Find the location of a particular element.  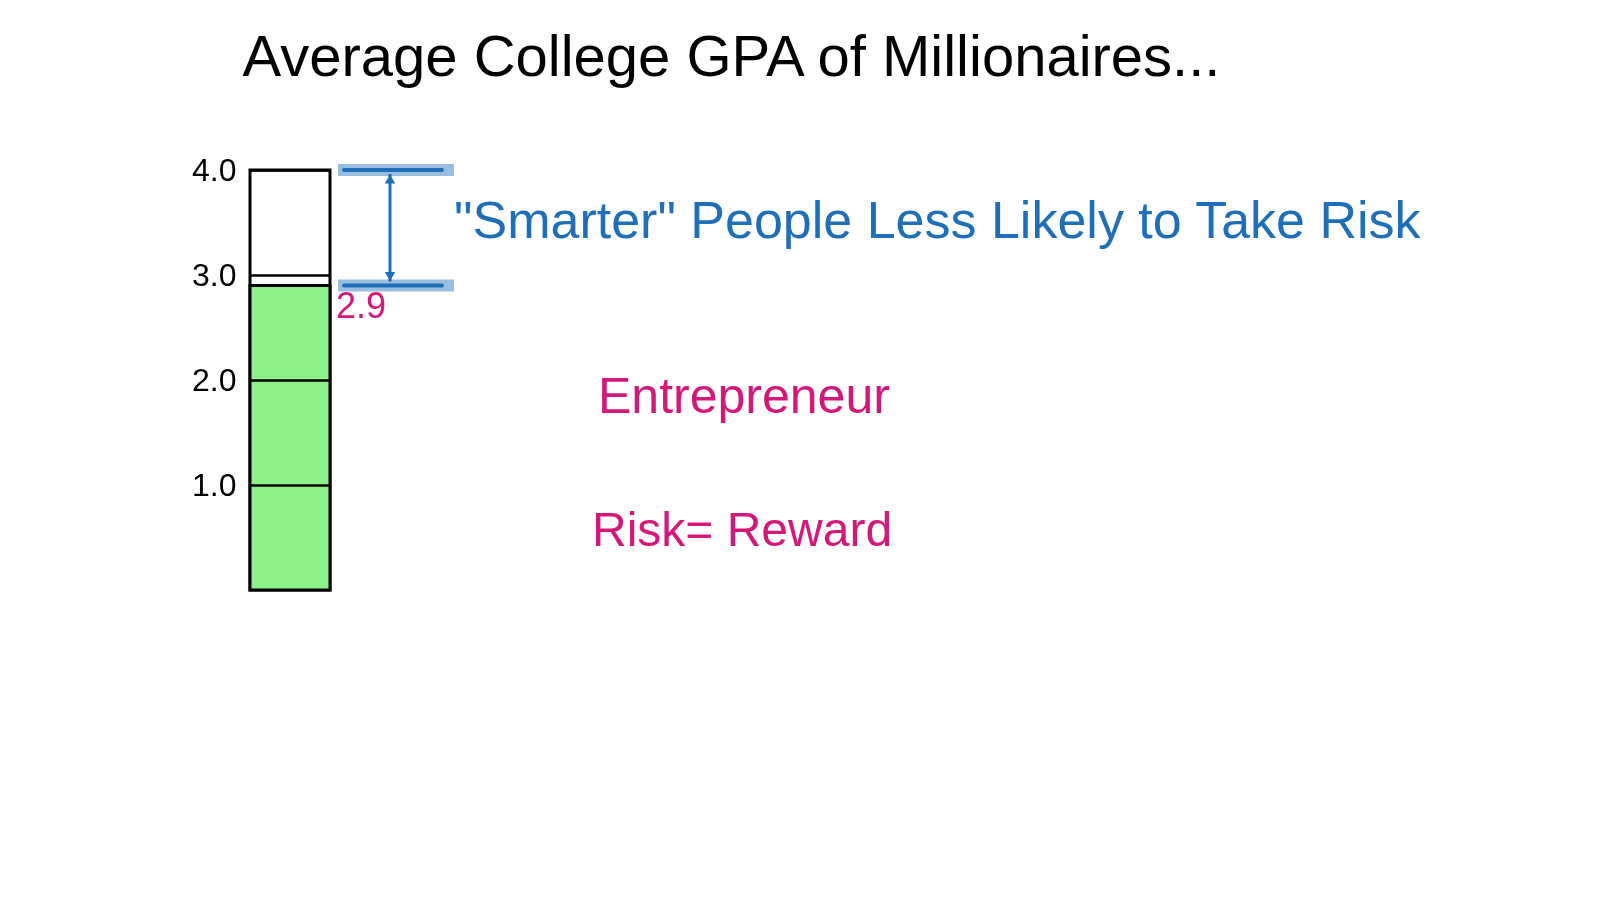

y-tick-label: 1.0 is located at coordinates (214, 484).